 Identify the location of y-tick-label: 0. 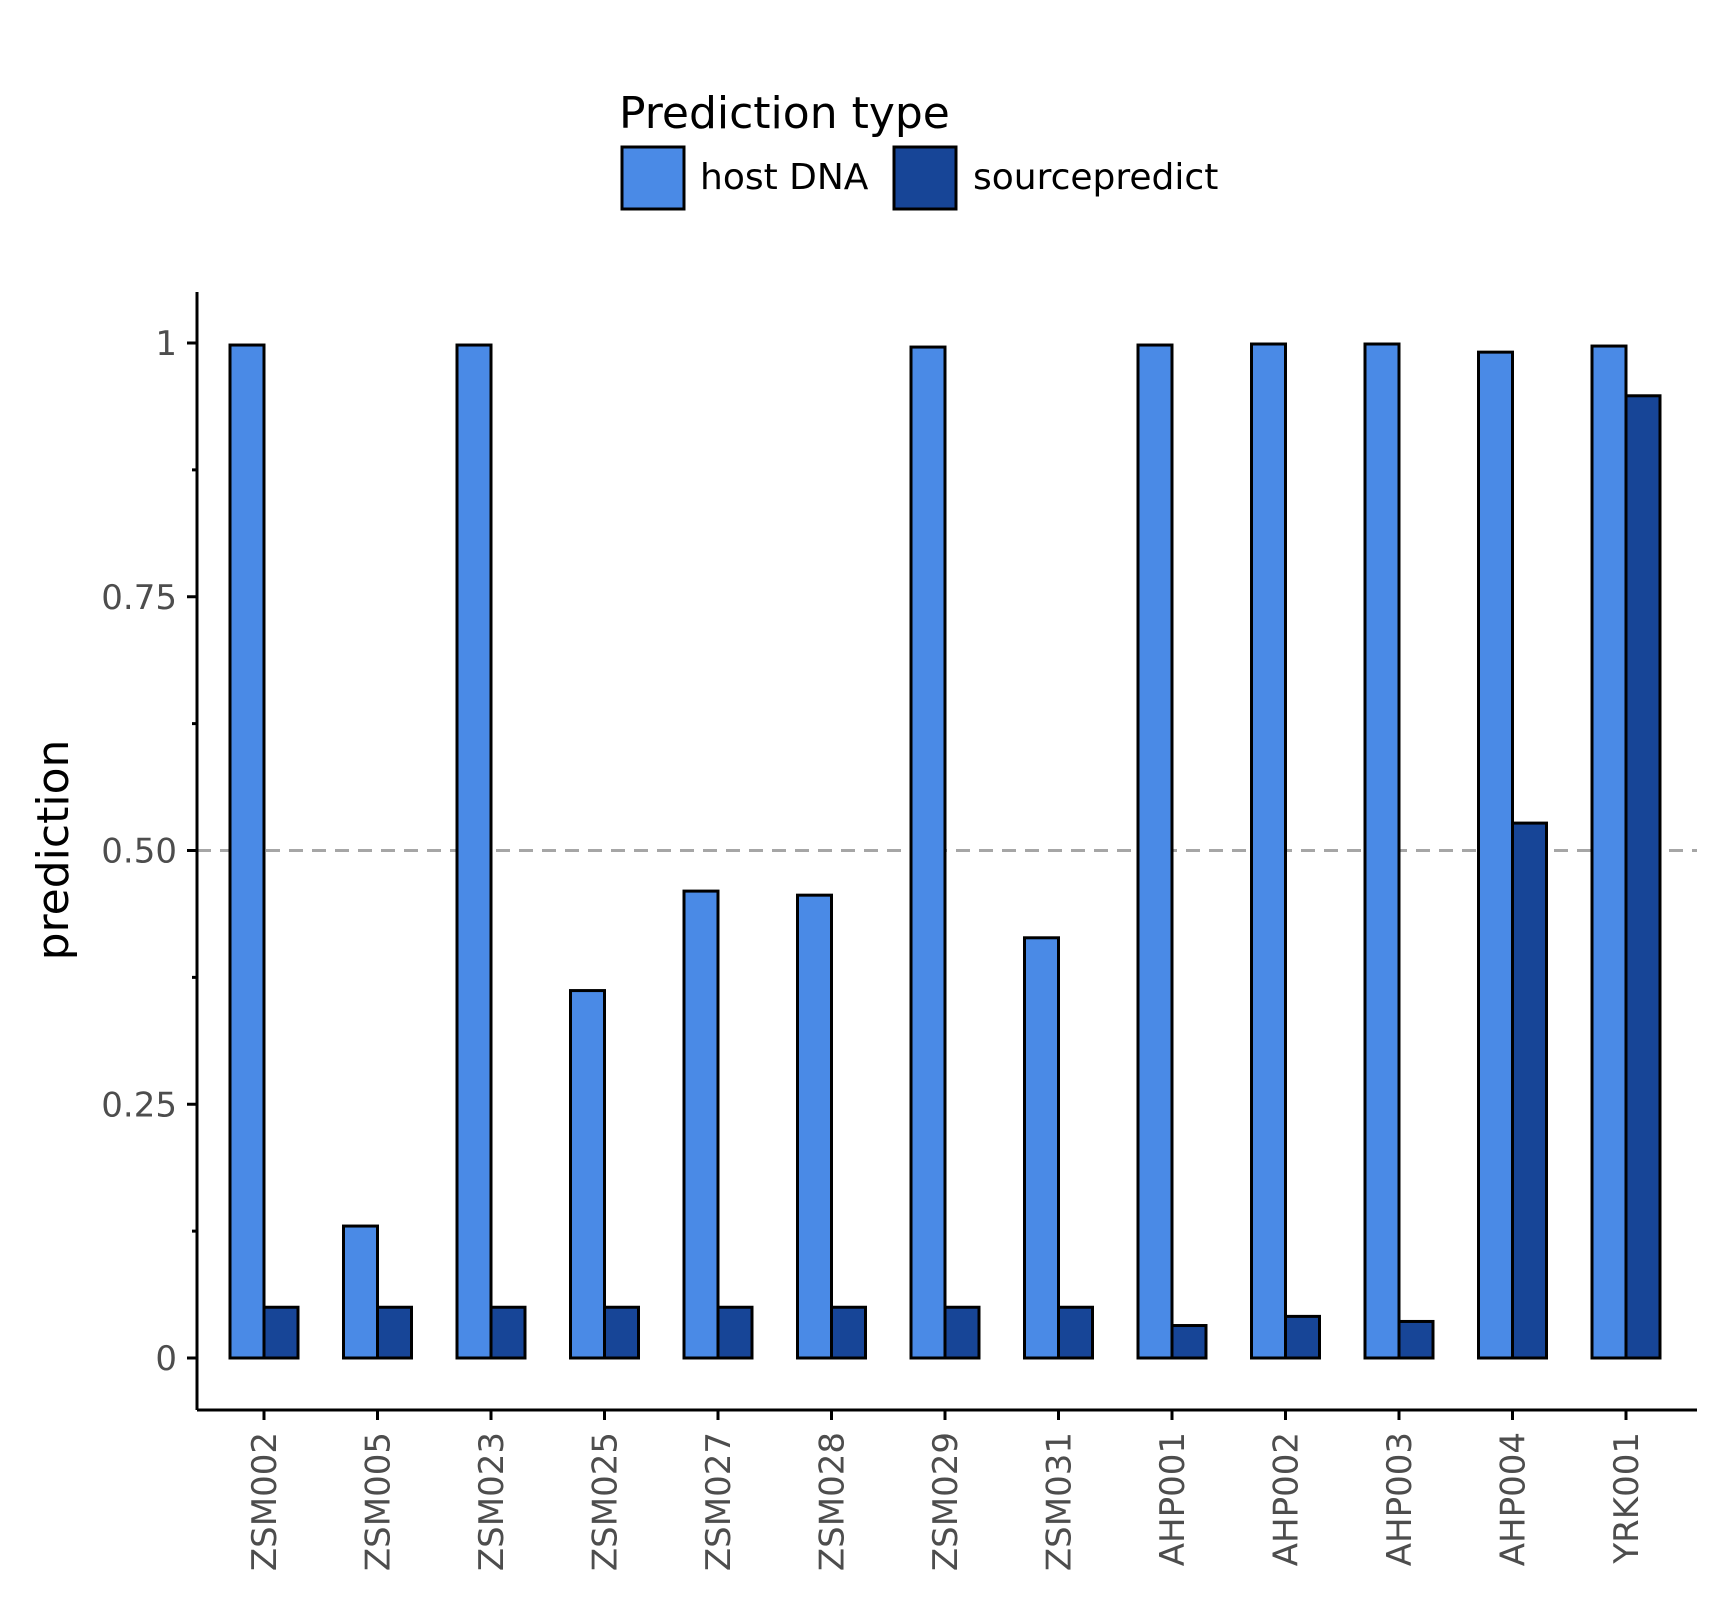
(166, 1359).